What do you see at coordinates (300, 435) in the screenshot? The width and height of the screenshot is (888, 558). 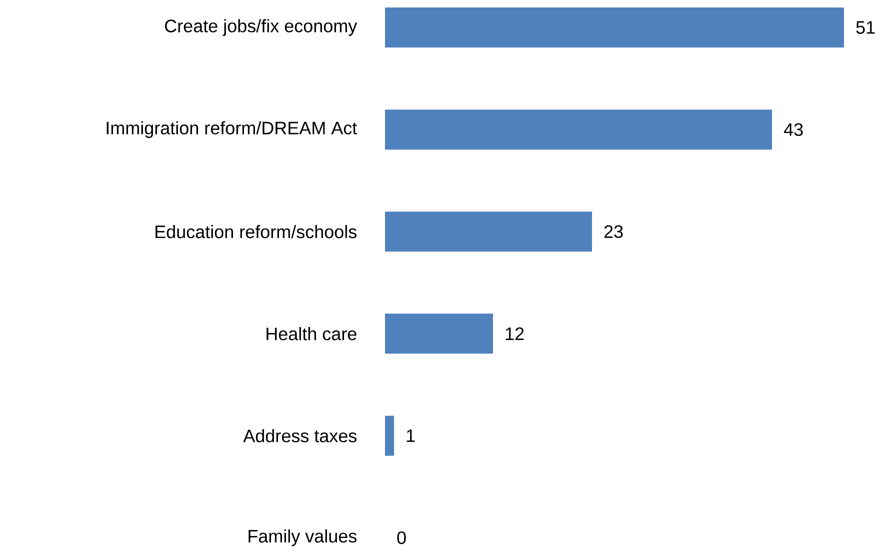 I see `y-tick-label: Address taxes` at bounding box center [300, 435].